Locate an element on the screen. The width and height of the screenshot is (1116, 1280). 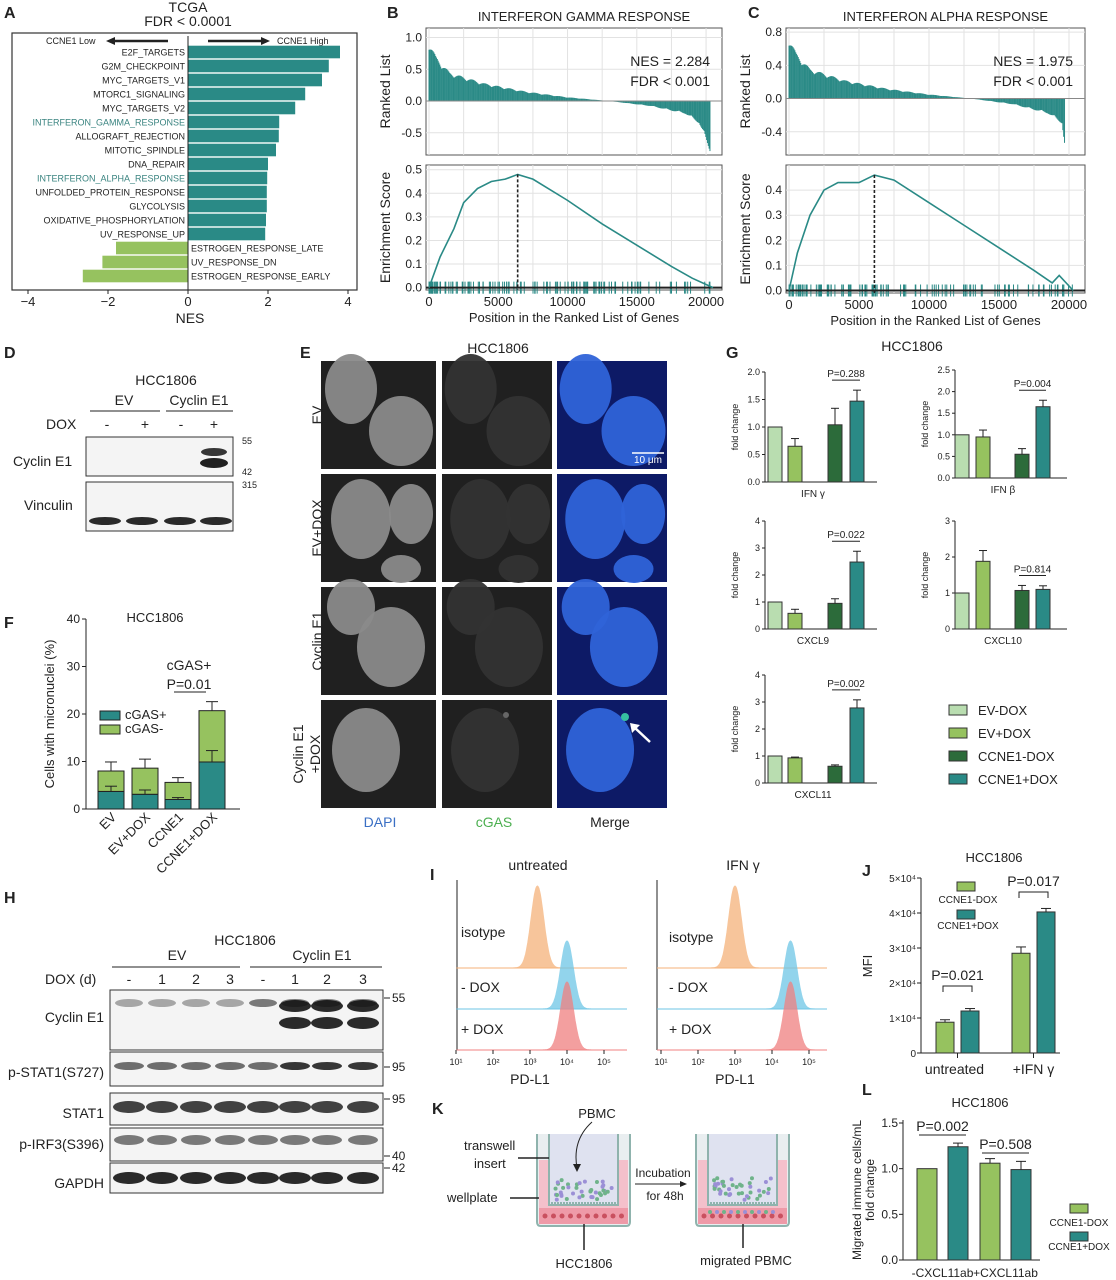
panel-letter: H is located at coordinates (10, 898).